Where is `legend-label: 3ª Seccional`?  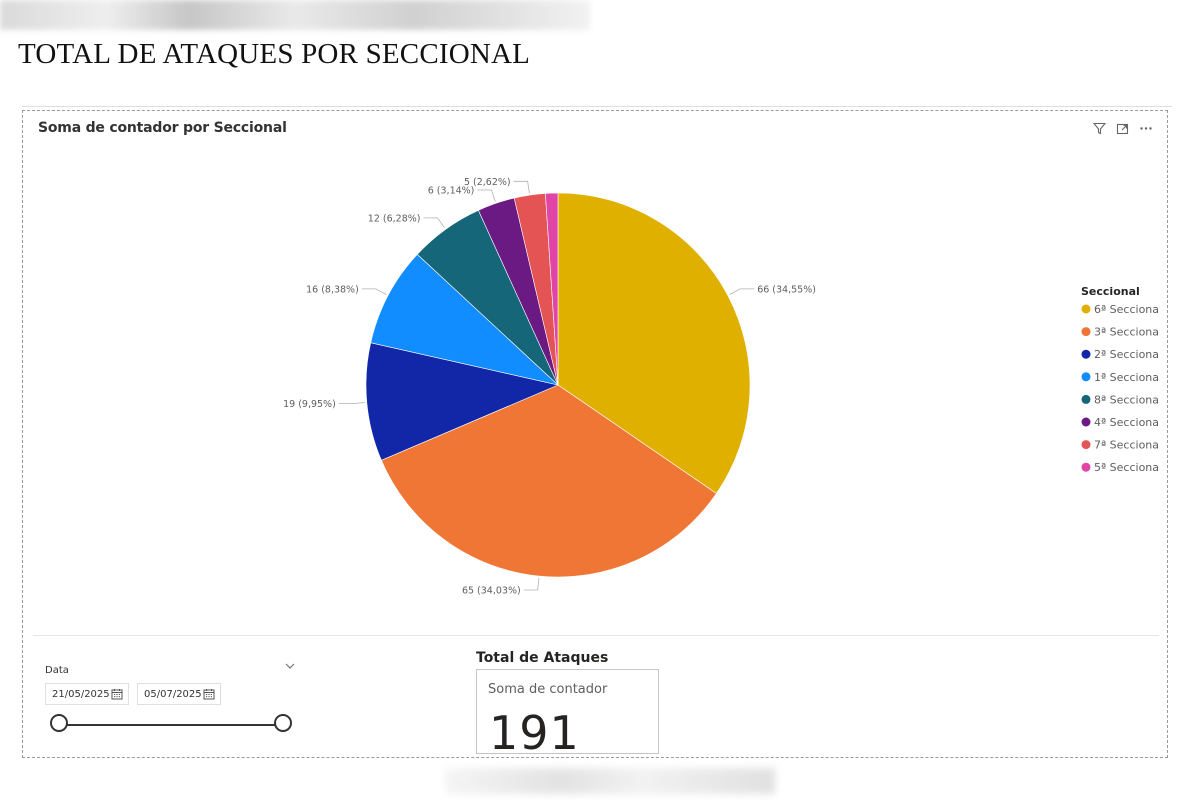
legend-label: 3ª Seccional is located at coordinates (1126, 332).